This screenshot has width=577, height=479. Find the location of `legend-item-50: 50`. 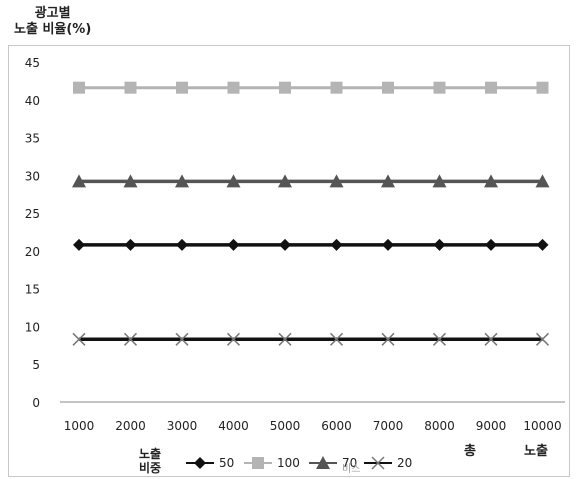

legend-item-50: 50 is located at coordinates (209, 463).